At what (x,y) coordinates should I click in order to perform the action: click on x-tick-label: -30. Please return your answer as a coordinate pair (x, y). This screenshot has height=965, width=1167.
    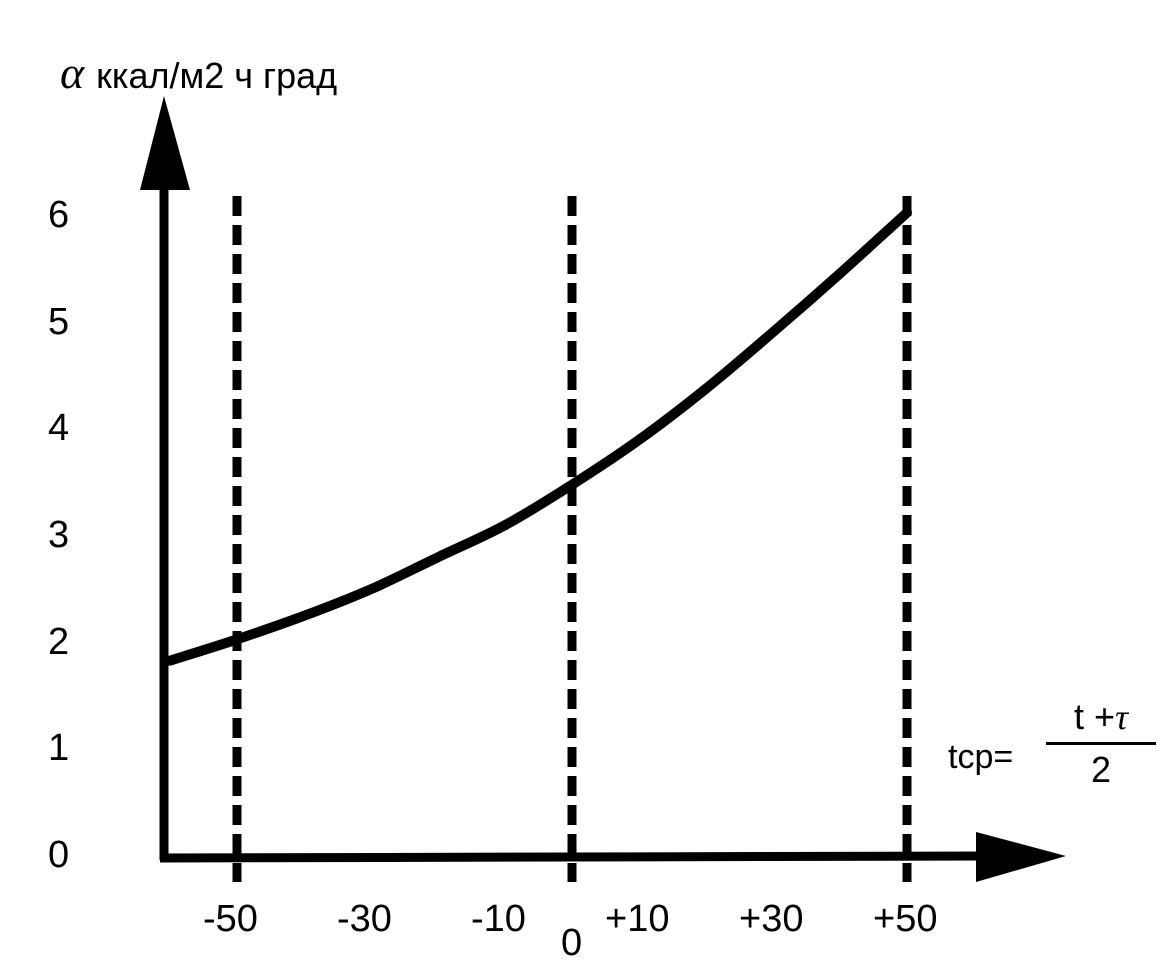
    Looking at the image, I should click on (364, 919).